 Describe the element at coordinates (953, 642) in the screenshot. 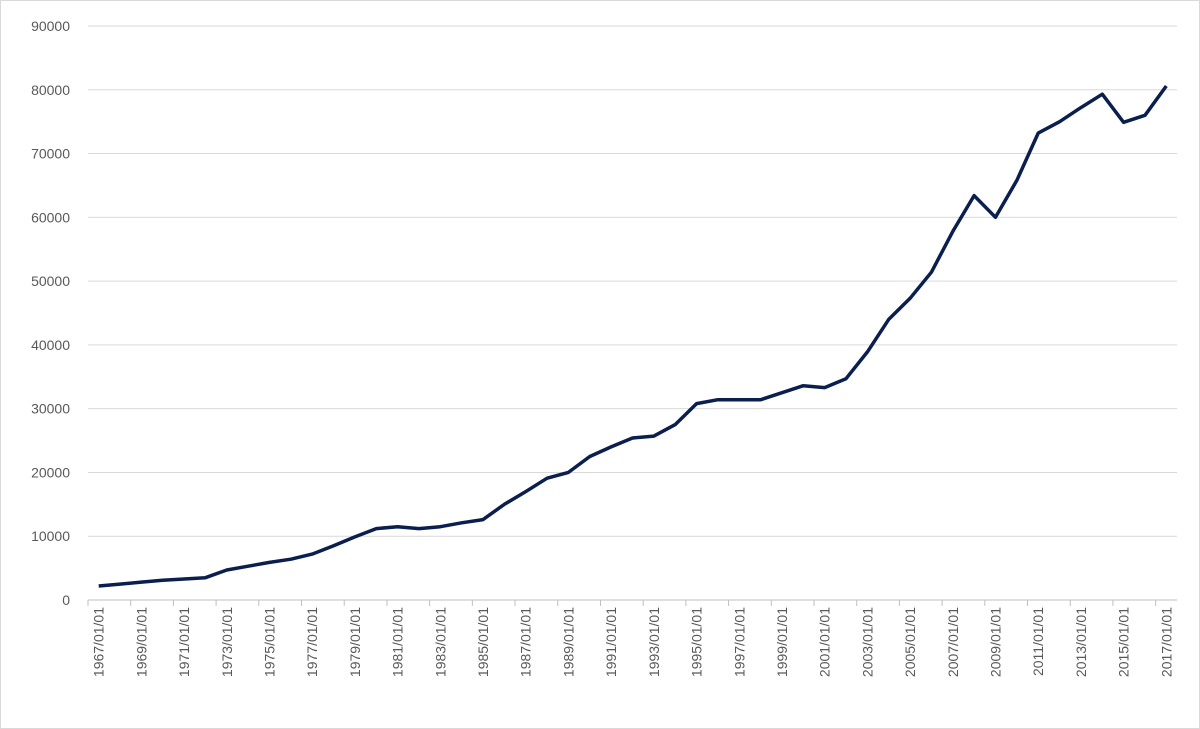

I see `x-tick-label: 2007/01/01` at that location.